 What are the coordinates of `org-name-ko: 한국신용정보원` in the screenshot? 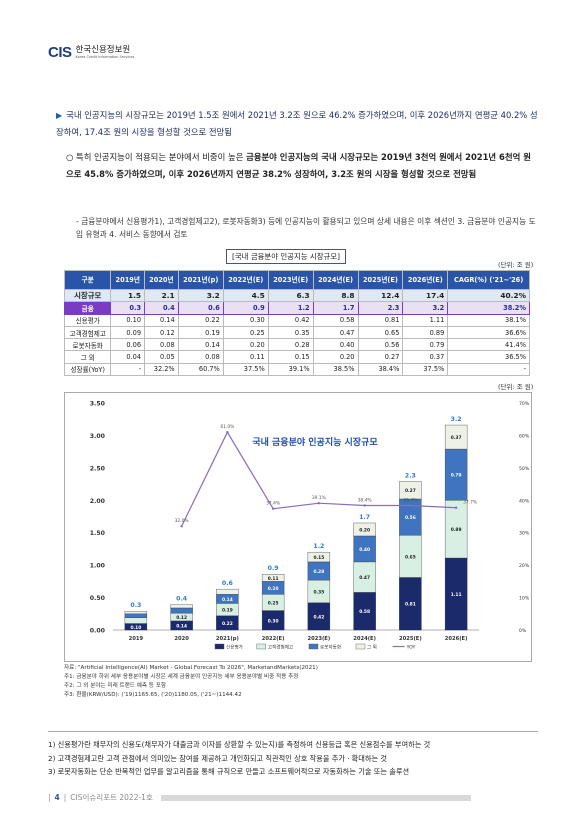 It's located at (103, 49).